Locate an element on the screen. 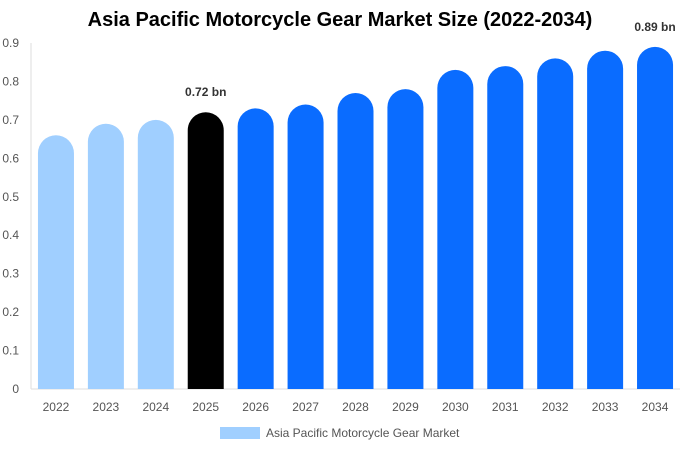 The image size is (680, 450). x-tick-label: 2029 is located at coordinates (405, 407).